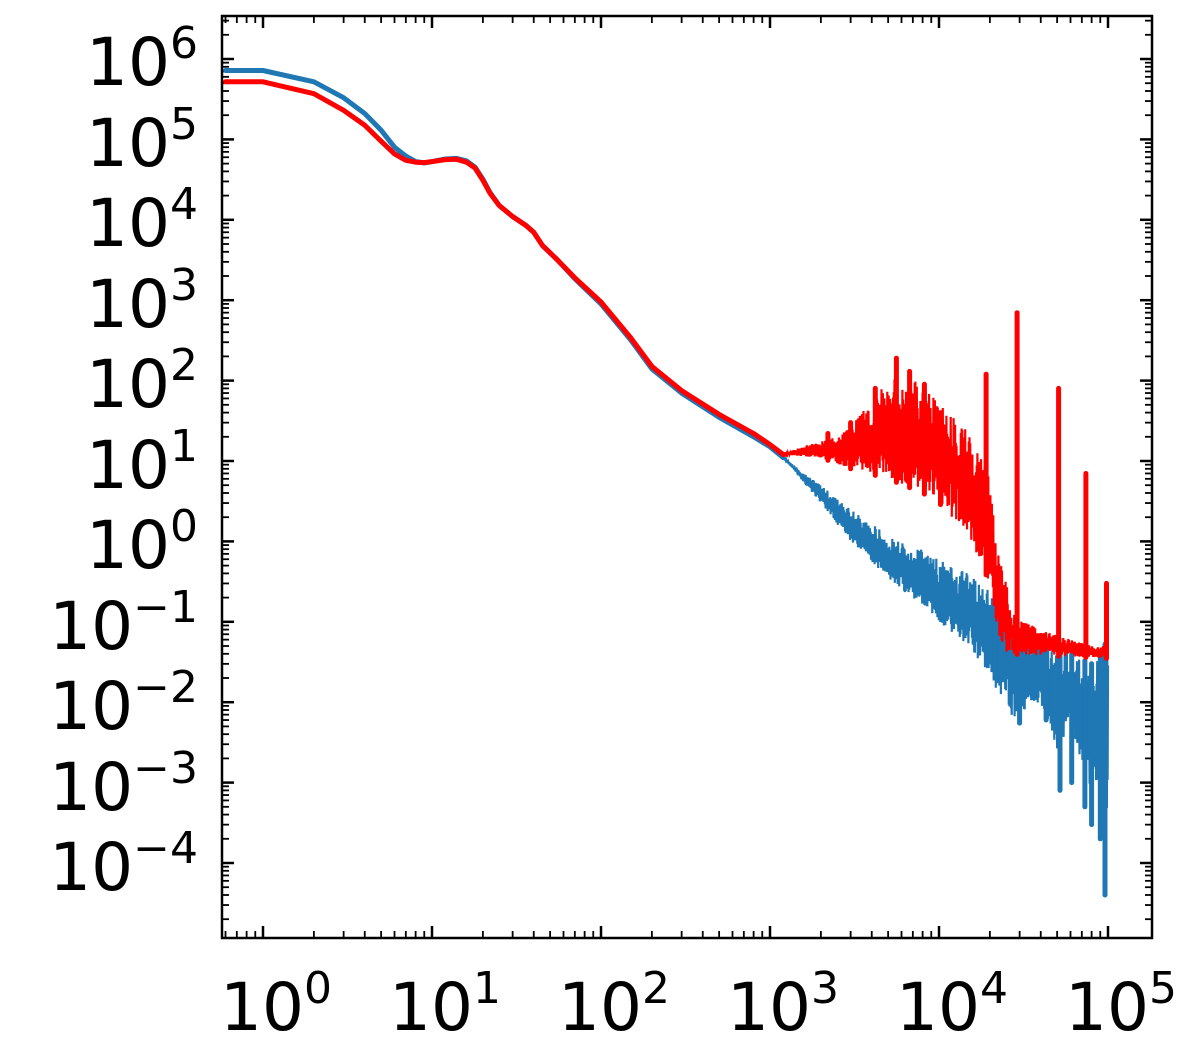 This screenshot has width=1179, height=1049. What do you see at coordinates (123, 703) in the screenshot?
I see `y-tick-label-1e-2: 10⁻²` at bounding box center [123, 703].